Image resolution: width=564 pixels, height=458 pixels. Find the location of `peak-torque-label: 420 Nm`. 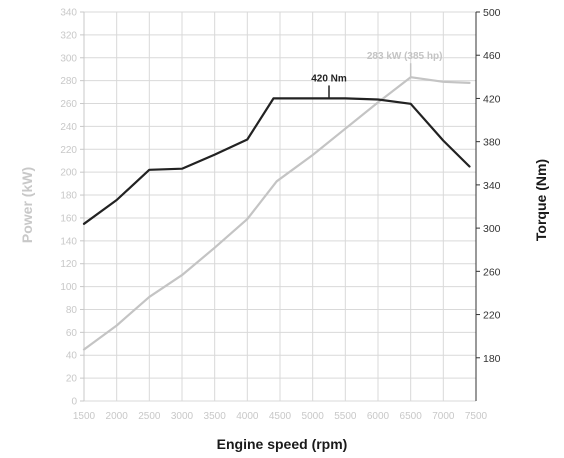

peak-torque-label: 420 Nm is located at coordinates (329, 78).